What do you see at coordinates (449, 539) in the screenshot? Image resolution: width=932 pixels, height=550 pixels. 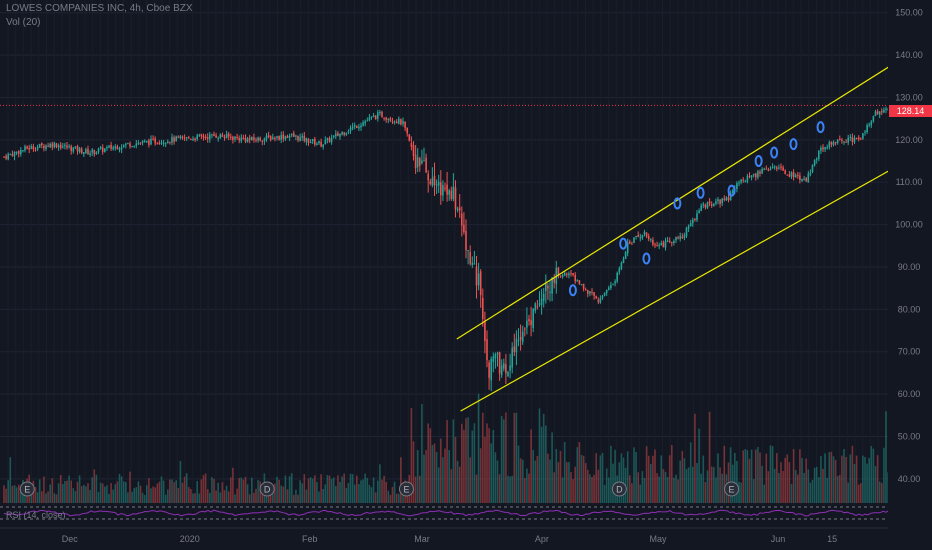 I see `time-axis: Dec 2020 Feb Mar Apr May Jun 15` at bounding box center [449, 539].